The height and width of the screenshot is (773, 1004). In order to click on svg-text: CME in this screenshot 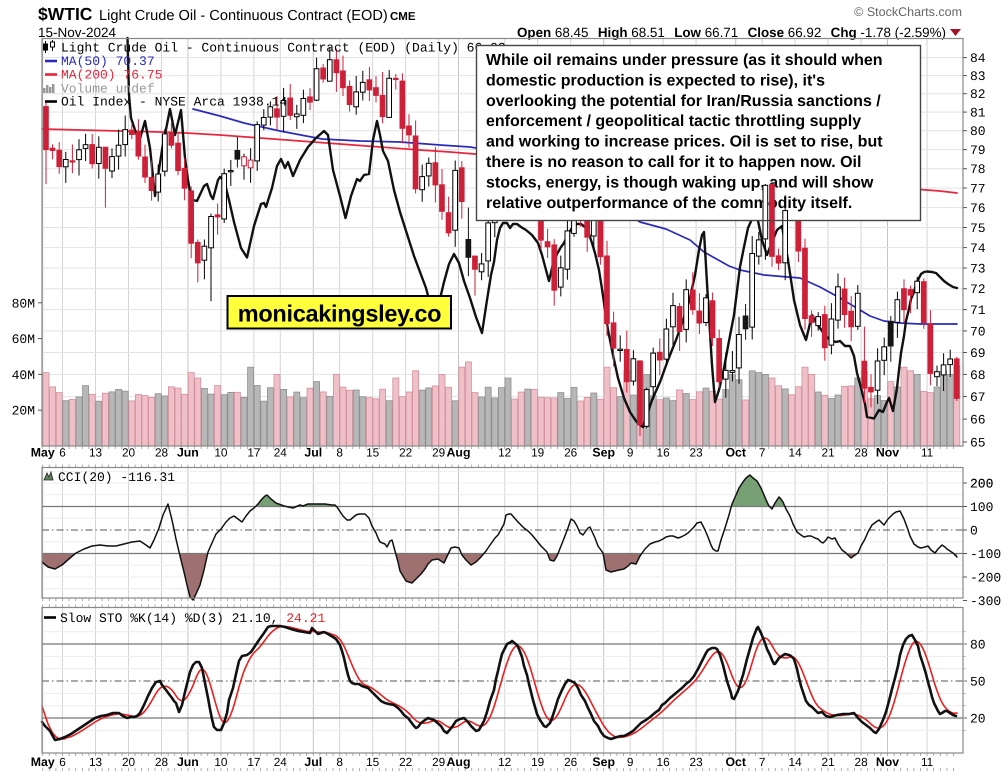, I will do `click(403, 17)`.